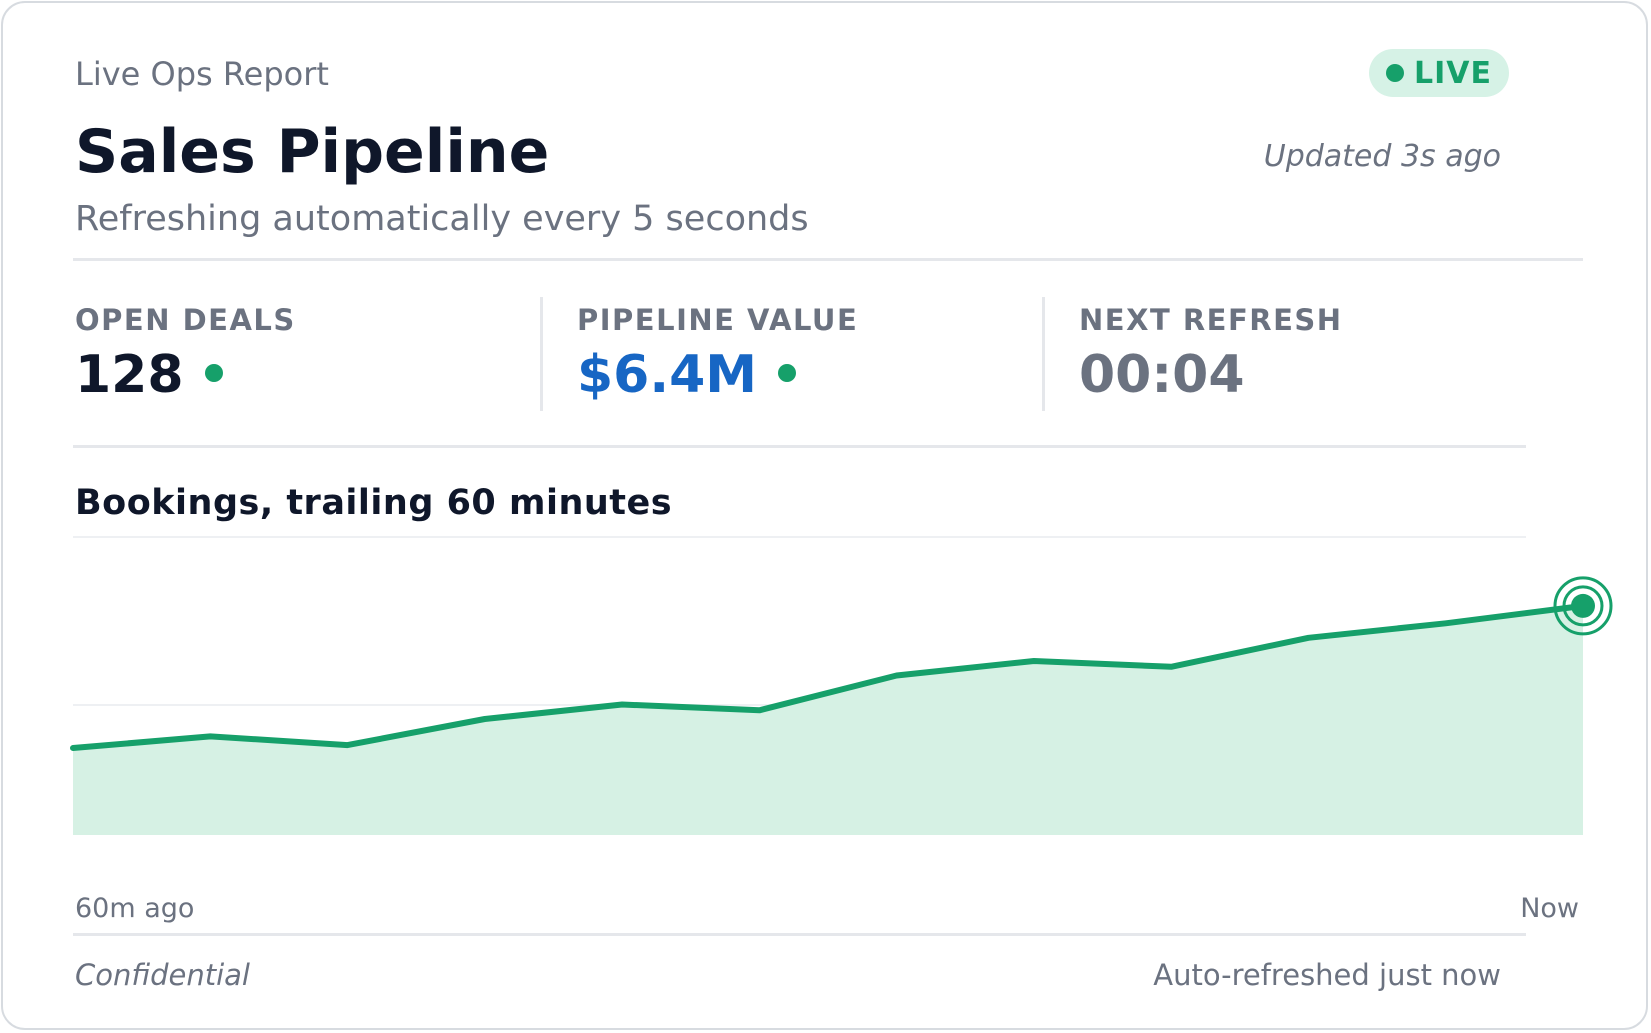 The height and width of the screenshot is (1033, 1651). I want to click on footer-divider, so click(799, 934).